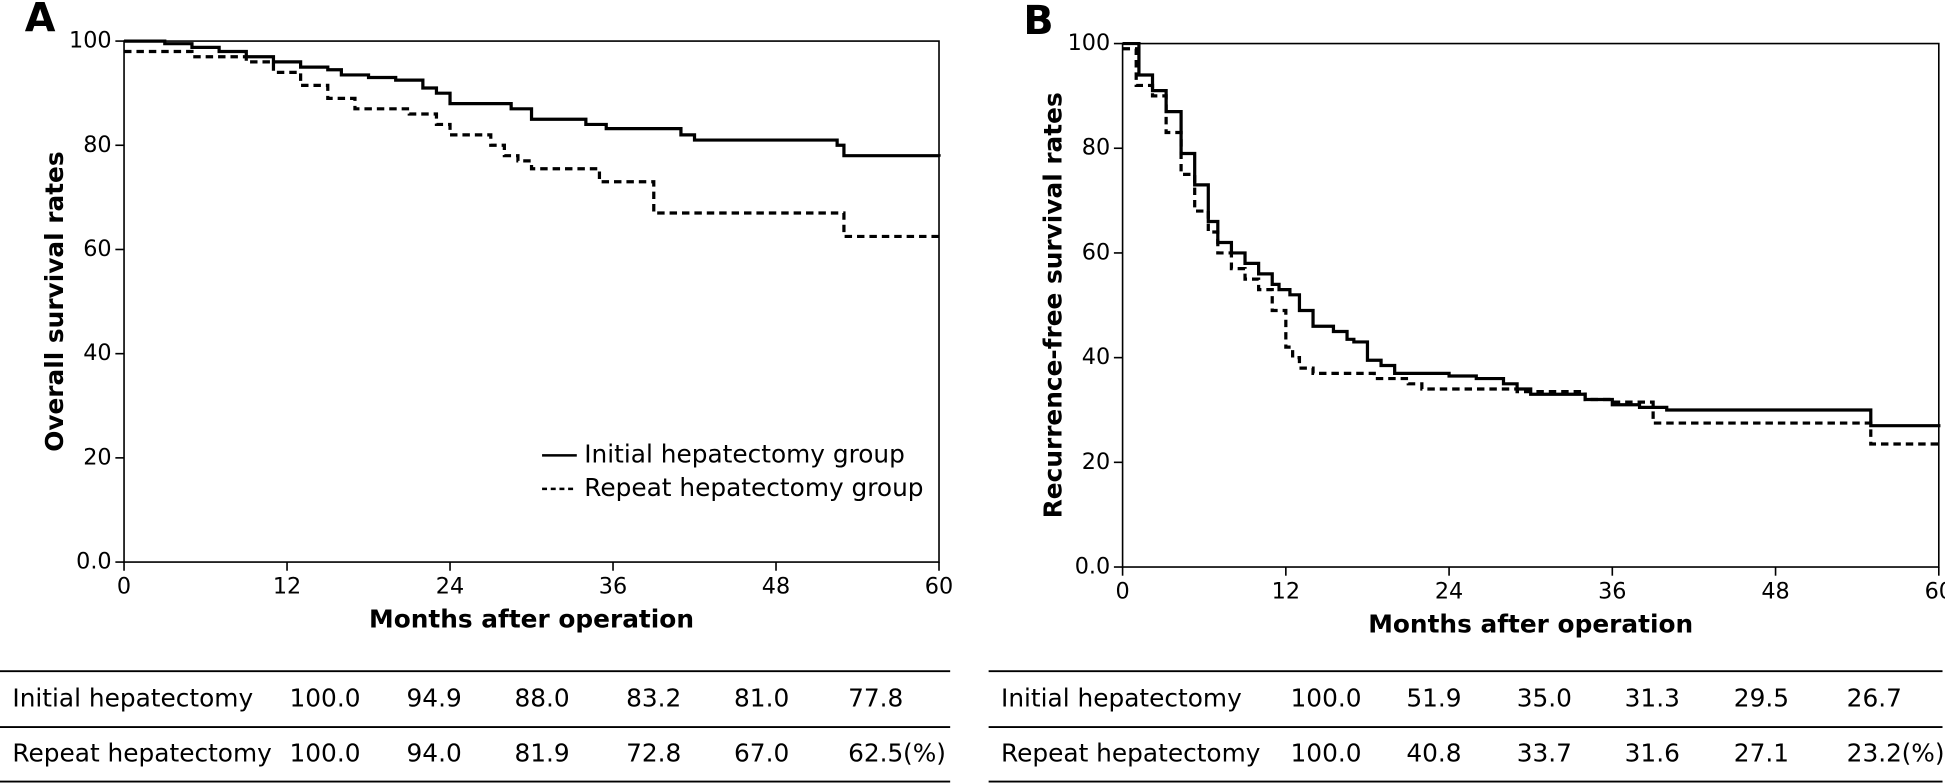 This screenshot has height=783, width=1945. What do you see at coordinates (761, 698) in the screenshot?
I see `table-cell: 81.0` at bounding box center [761, 698].